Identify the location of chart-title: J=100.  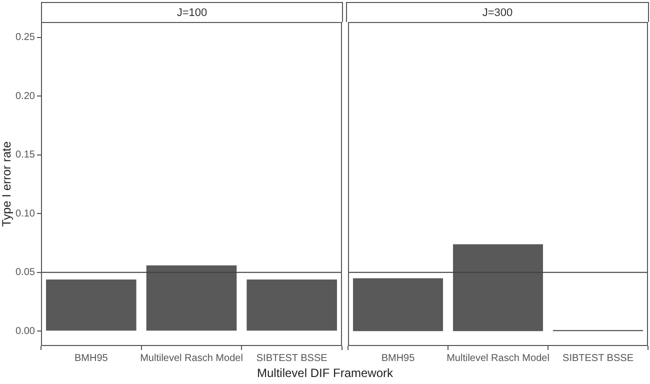
(192, 12).